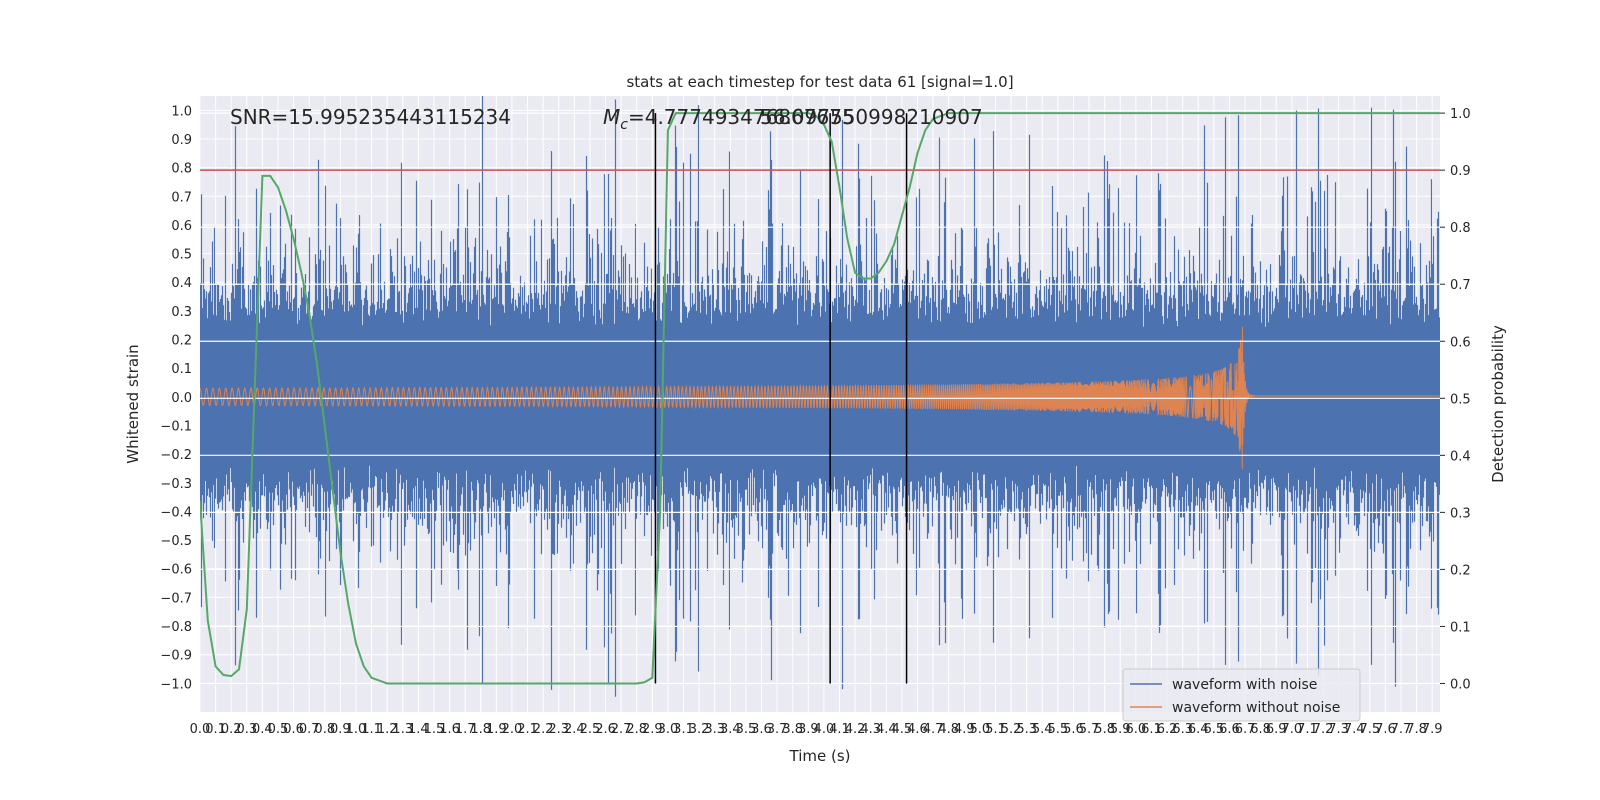 This screenshot has height=800, width=1600. What do you see at coordinates (1460, 399) in the screenshot?
I see `y2-tick-label: 0.5` at bounding box center [1460, 399].